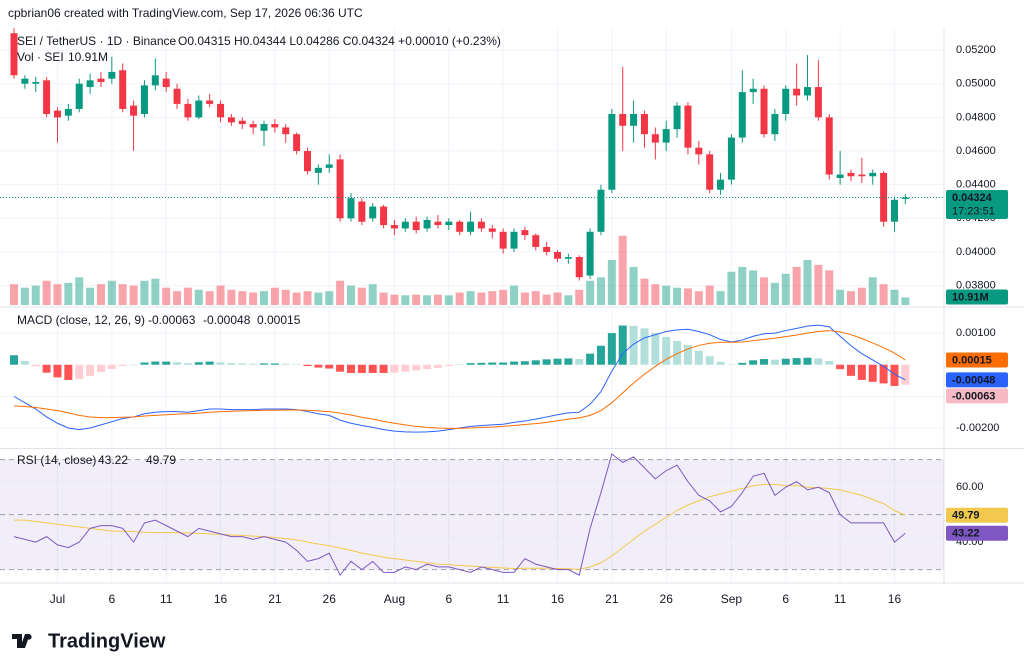  What do you see at coordinates (977, 204) in the screenshot?
I see `last-price-box` at bounding box center [977, 204].